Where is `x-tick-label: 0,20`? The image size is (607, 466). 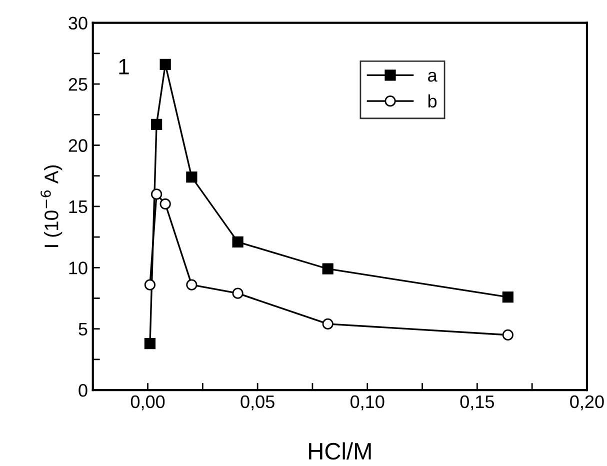 x-tick-label: 0,20 is located at coordinates (587, 402).